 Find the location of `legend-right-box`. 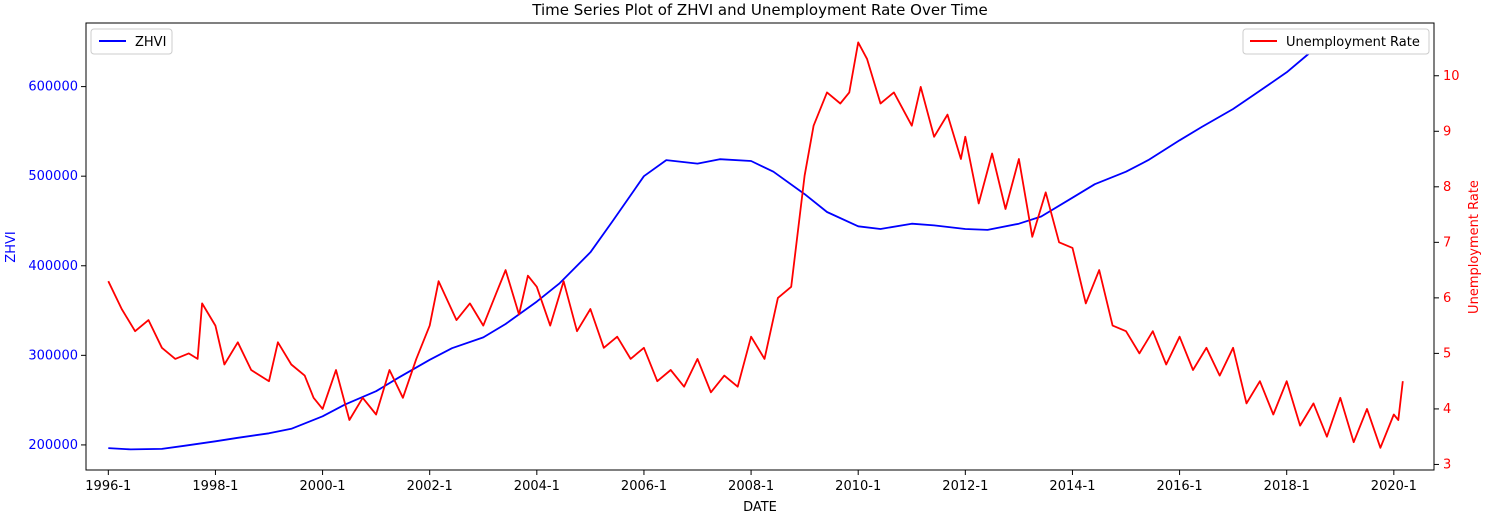

legend-right-box is located at coordinates (1336, 41).